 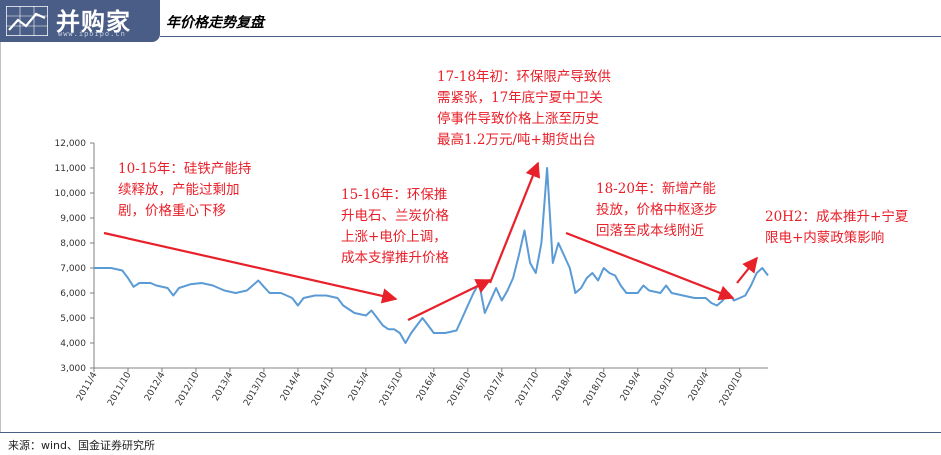 What do you see at coordinates (73, 294) in the screenshot?
I see `y-tick-label: 6,000` at bounding box center [73, 294].